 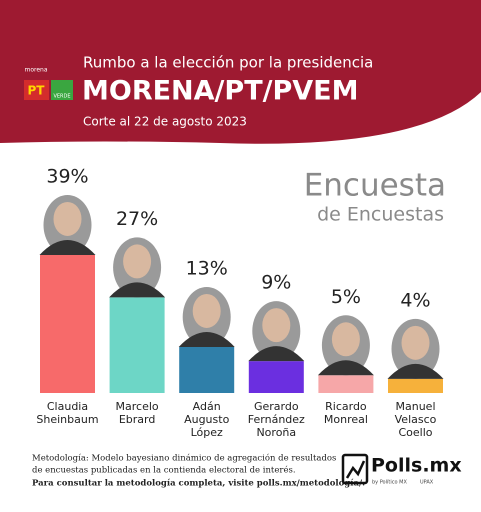 I want to click on brand-sub2: UPAX, so click(x=427, y=483).